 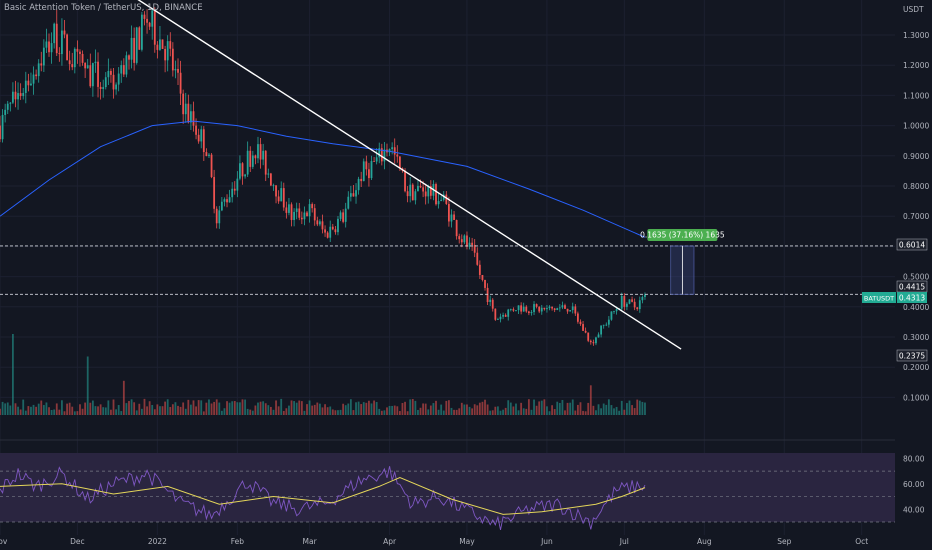 I want to click on price-tick-label: 0.3000, so click(x=916, y=337).